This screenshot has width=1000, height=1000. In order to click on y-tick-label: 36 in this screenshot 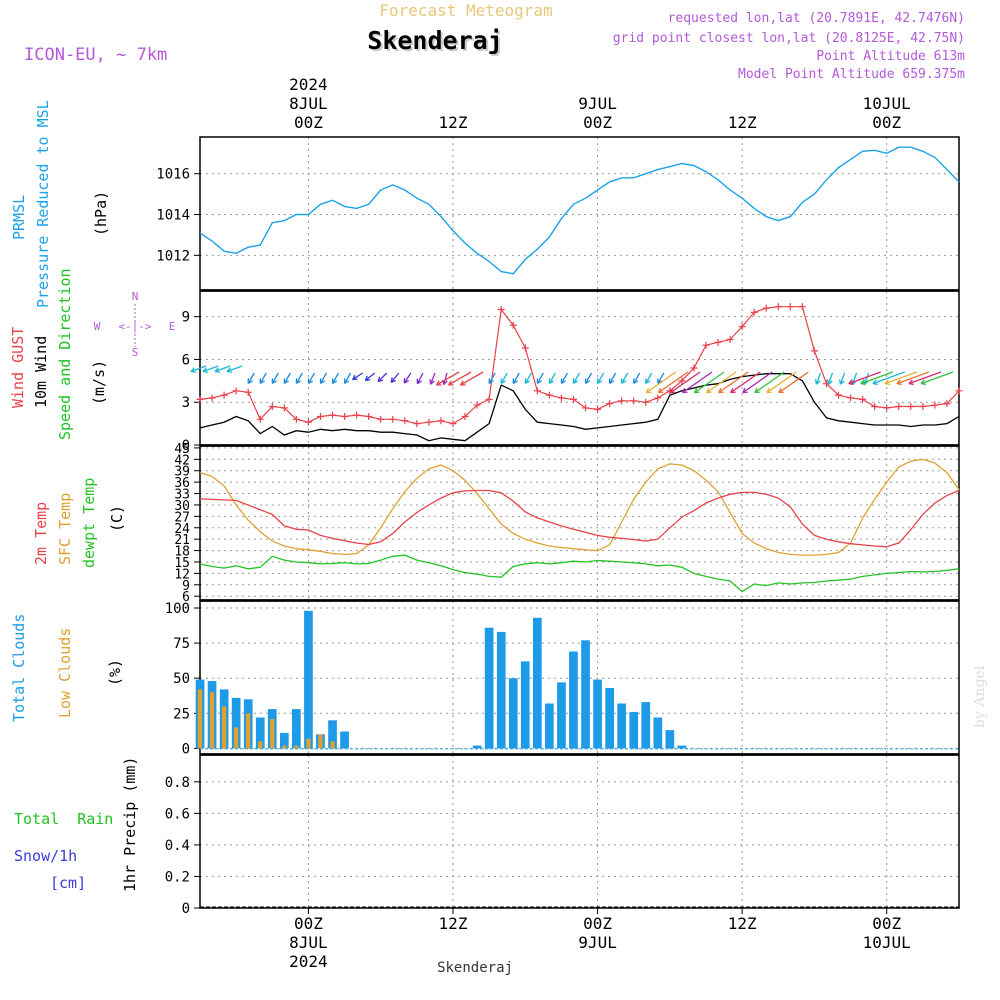, I will do `click(182, 483)`.